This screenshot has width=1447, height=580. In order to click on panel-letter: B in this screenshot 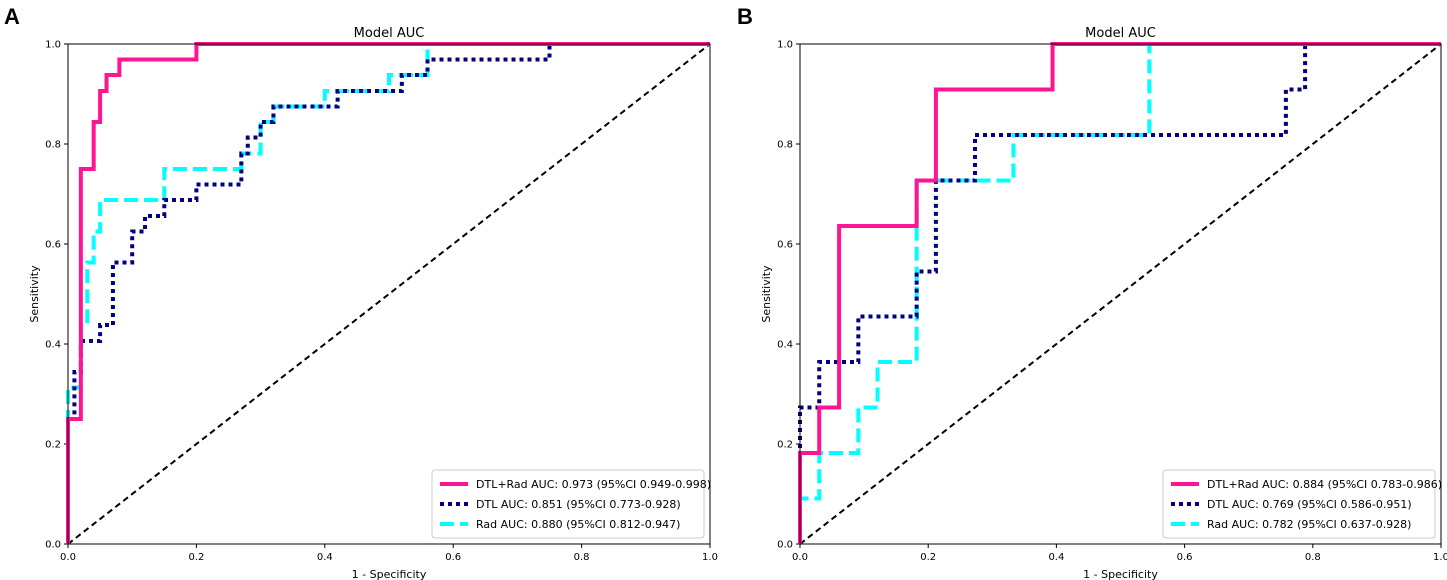, I will do `click(745, 16)`.